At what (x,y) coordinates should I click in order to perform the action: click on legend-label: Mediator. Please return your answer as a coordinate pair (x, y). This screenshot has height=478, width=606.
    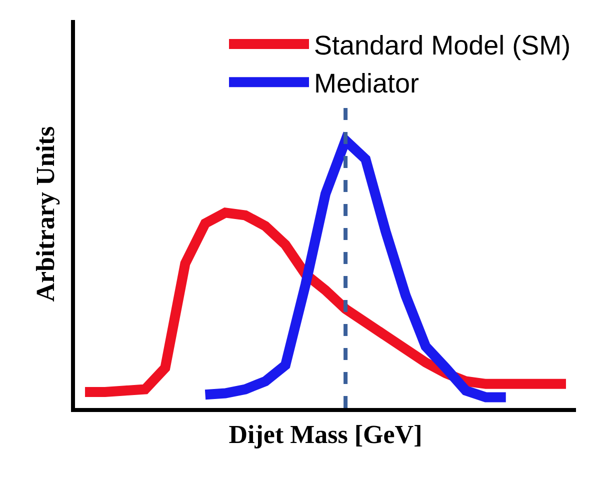
    Looking at the image, I should click on (367, 83).